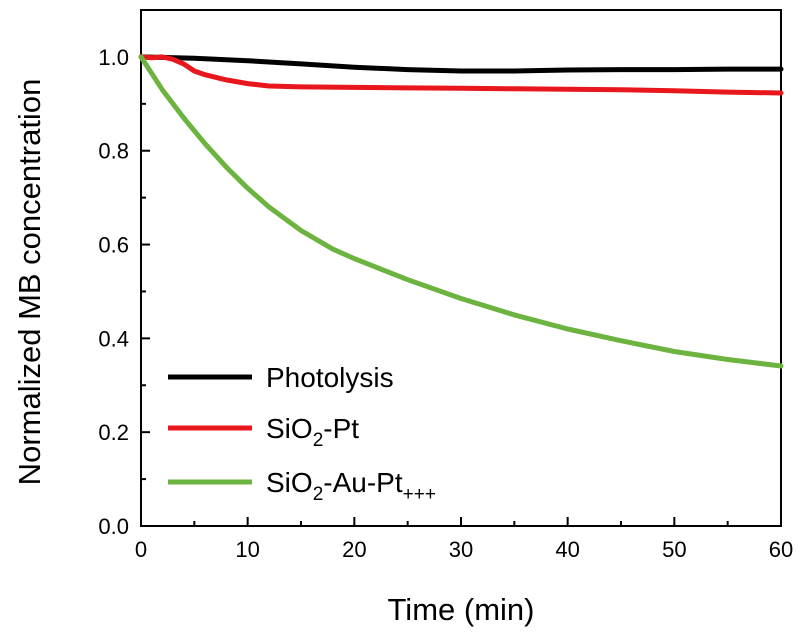 This screenshot has width=801, height=633. What do you see at coordinates (113, 57) in the screenshot?
I see `y-tick-label: 1.0` at bounding box center [113, 57].